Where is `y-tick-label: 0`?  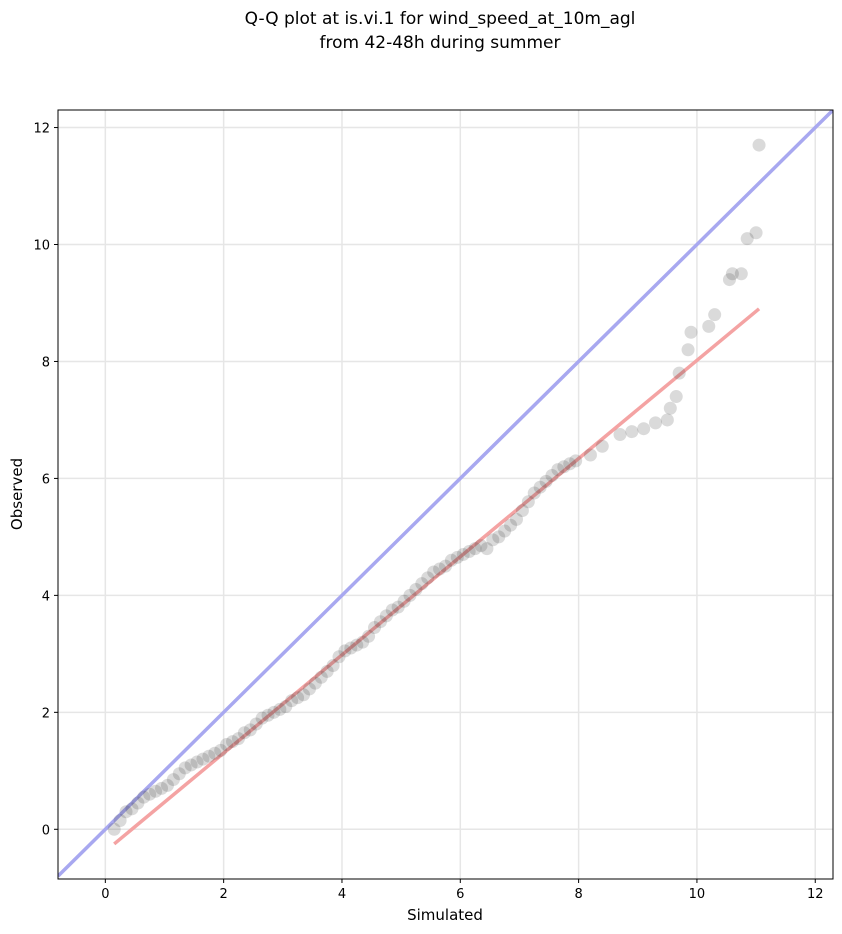
y-tick-label: 0 is located at coordinates (46, 830).